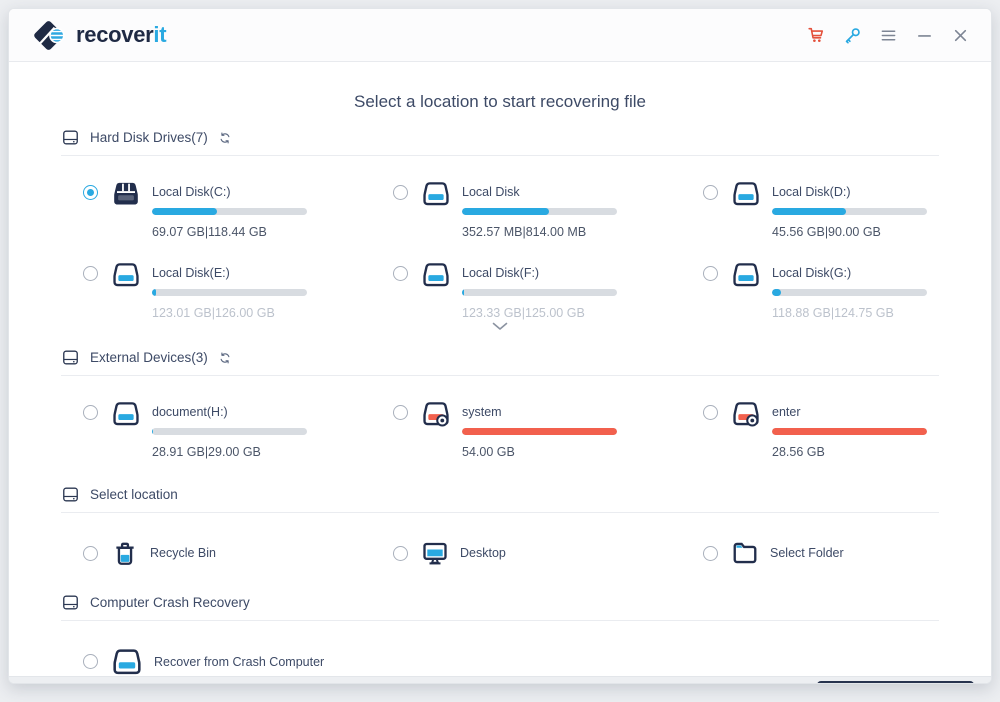  I want to click on drive-name: system, so click(482, 412).